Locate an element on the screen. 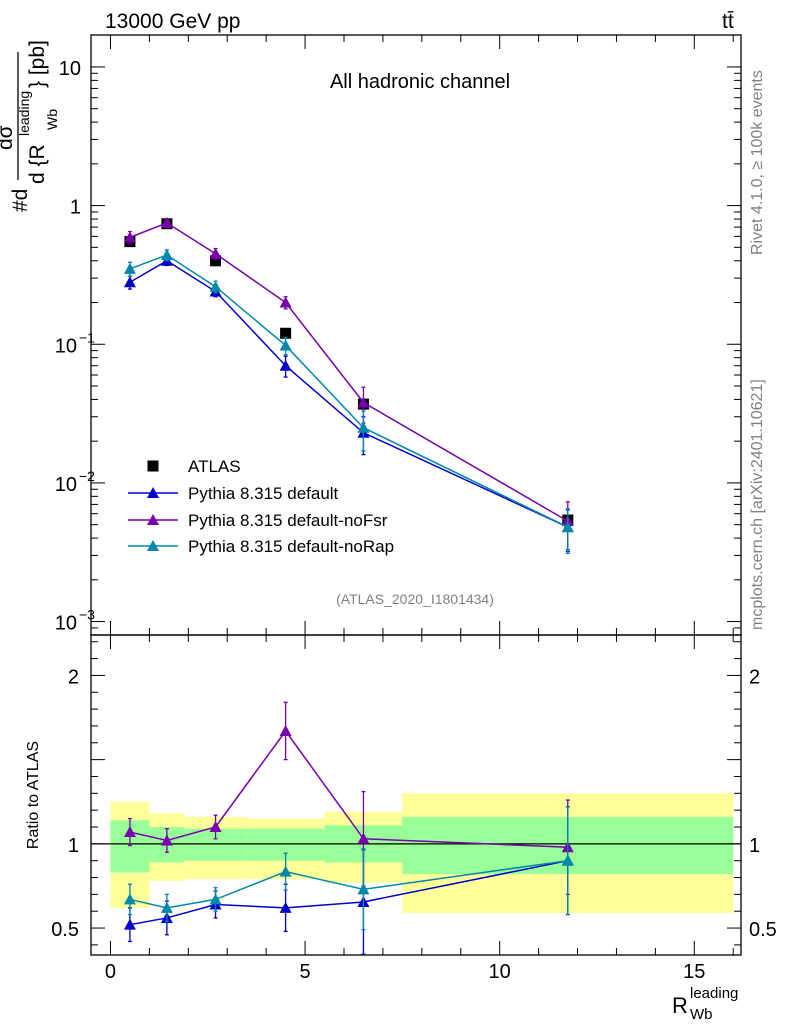  y-tick-exponent: −2 is located at coordinates (87, 476).